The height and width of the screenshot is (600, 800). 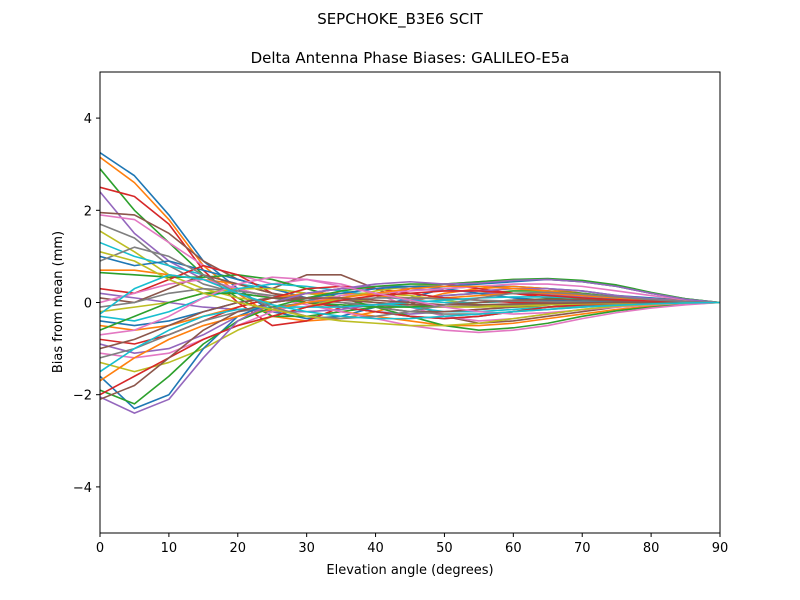 I want to click on y-tick-label: 2, so click(x=88, y=211).